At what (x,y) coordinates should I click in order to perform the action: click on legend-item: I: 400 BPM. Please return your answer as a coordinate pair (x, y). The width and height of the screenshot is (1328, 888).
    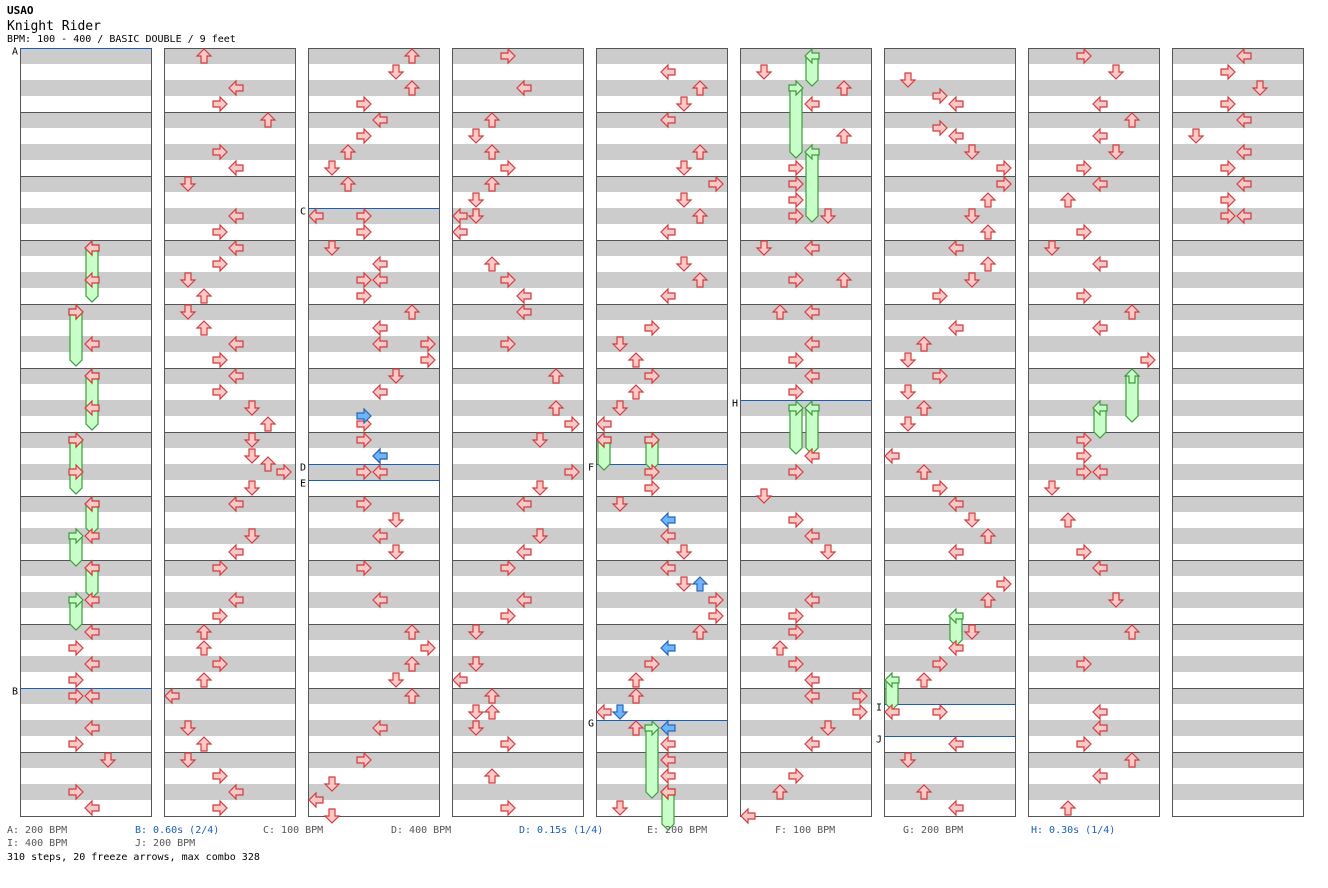
    Looking at the image, I should click on (37, 843).